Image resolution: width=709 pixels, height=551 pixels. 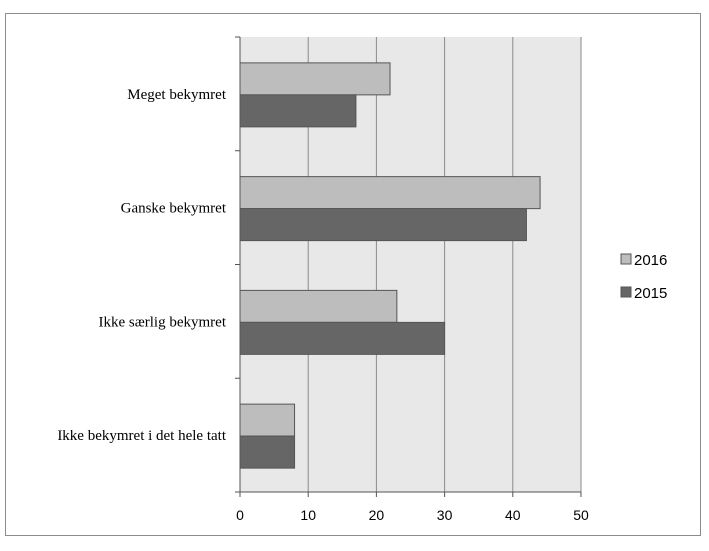 I want to click on x-tick-label: 40, so click(x=513, y=515).